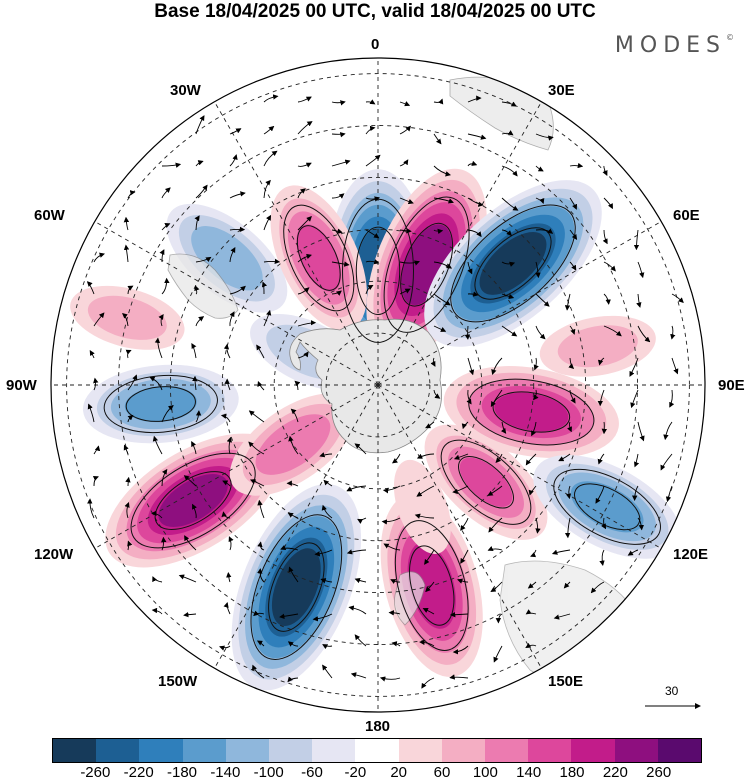  What do you see at coordinates (674, 45) in the screenshot?
I see `modes-logo: MODES©` at bounding box center [674, 45].